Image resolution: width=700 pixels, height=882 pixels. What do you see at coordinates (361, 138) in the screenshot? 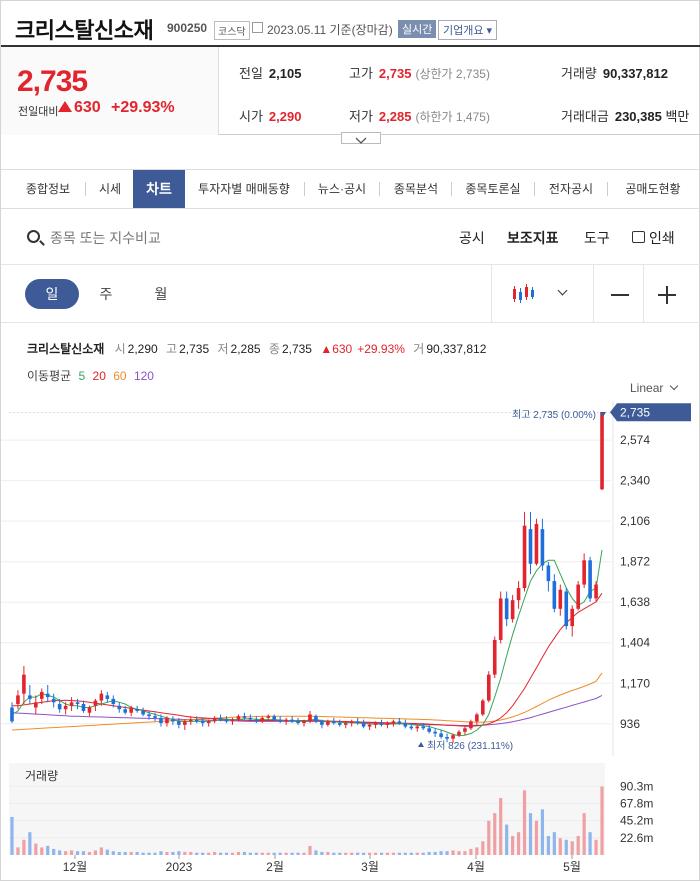
I see `expand-quote-button` at bounding box center [361, 138].